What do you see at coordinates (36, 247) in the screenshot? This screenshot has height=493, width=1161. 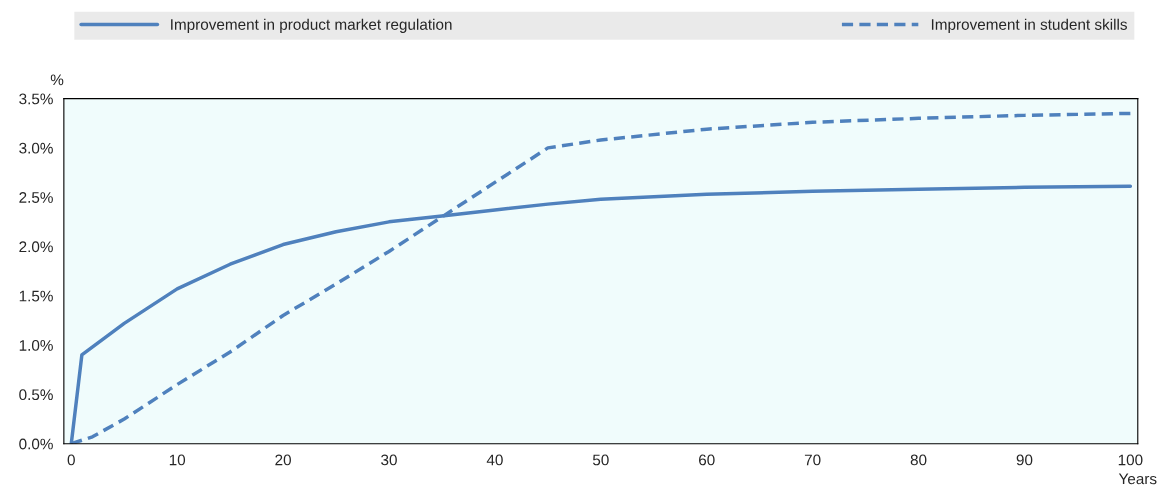 I see `y-tick-label: 2.0%` at bounding box center [36, 247].